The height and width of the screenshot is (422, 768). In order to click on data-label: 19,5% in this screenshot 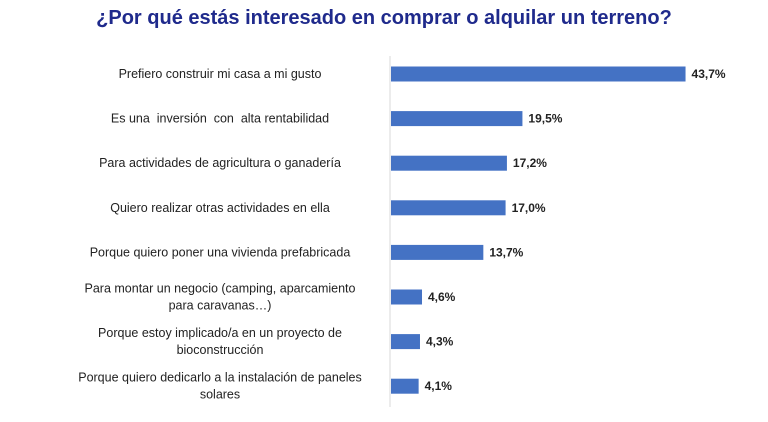, I will do `click(545, 119)`.